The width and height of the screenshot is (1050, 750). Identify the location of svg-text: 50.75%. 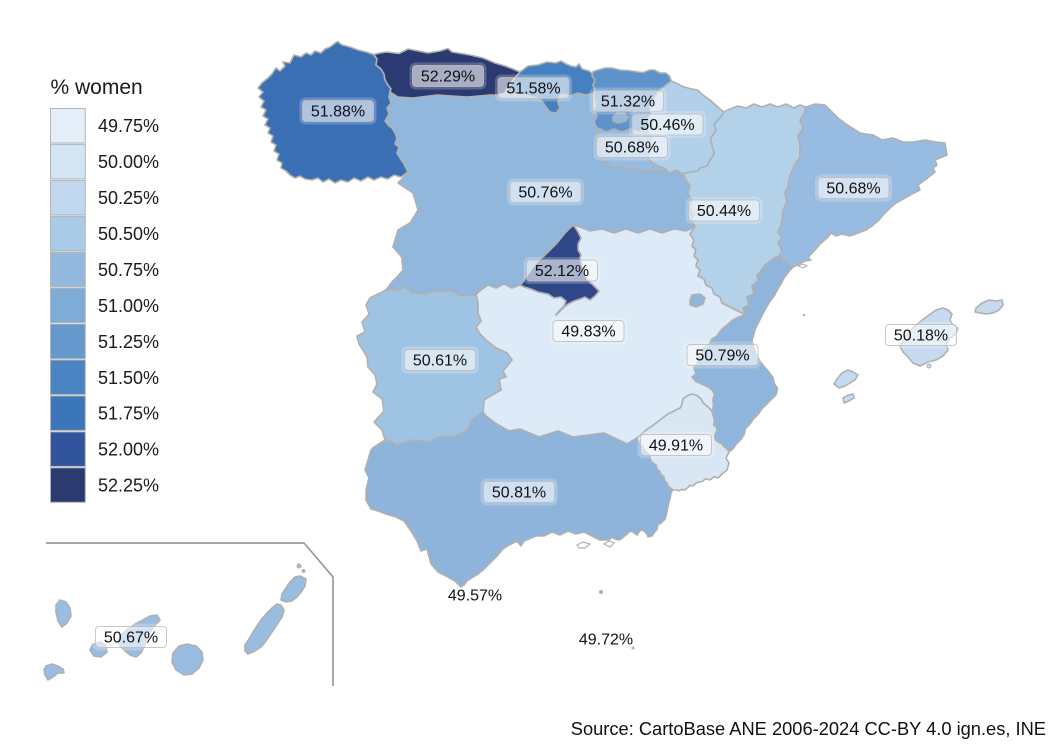
(128, 270).